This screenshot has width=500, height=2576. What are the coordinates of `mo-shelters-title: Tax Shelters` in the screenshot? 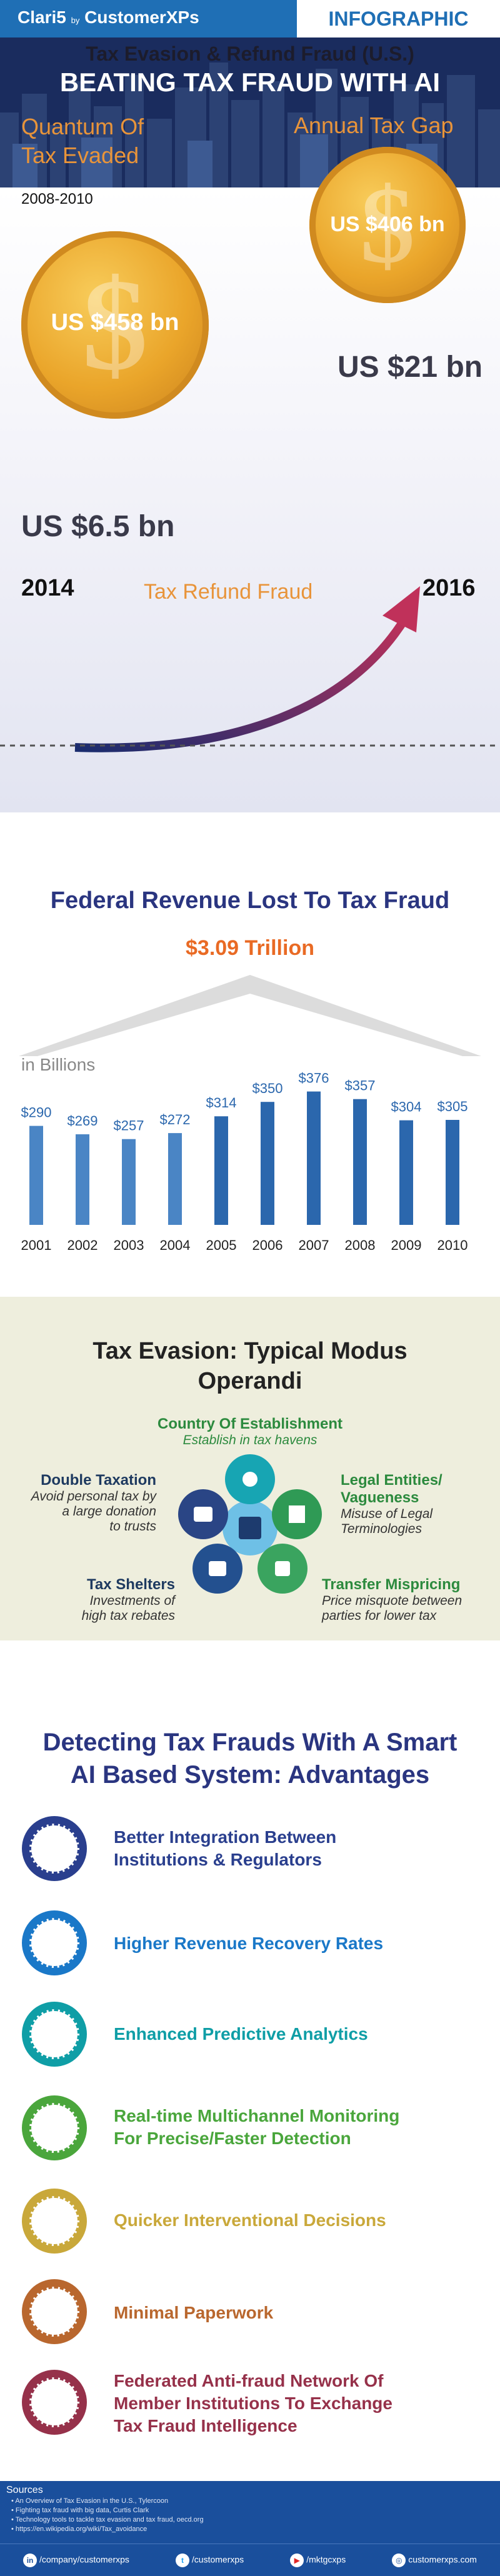 It's located at (131, 1584).